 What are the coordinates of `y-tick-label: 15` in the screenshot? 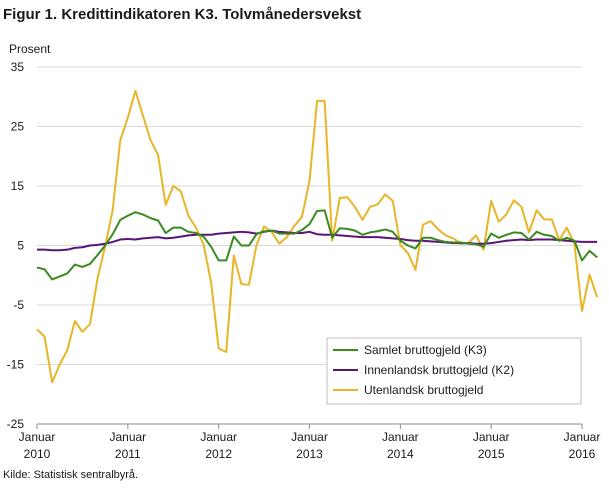 It's located at (18, 186).